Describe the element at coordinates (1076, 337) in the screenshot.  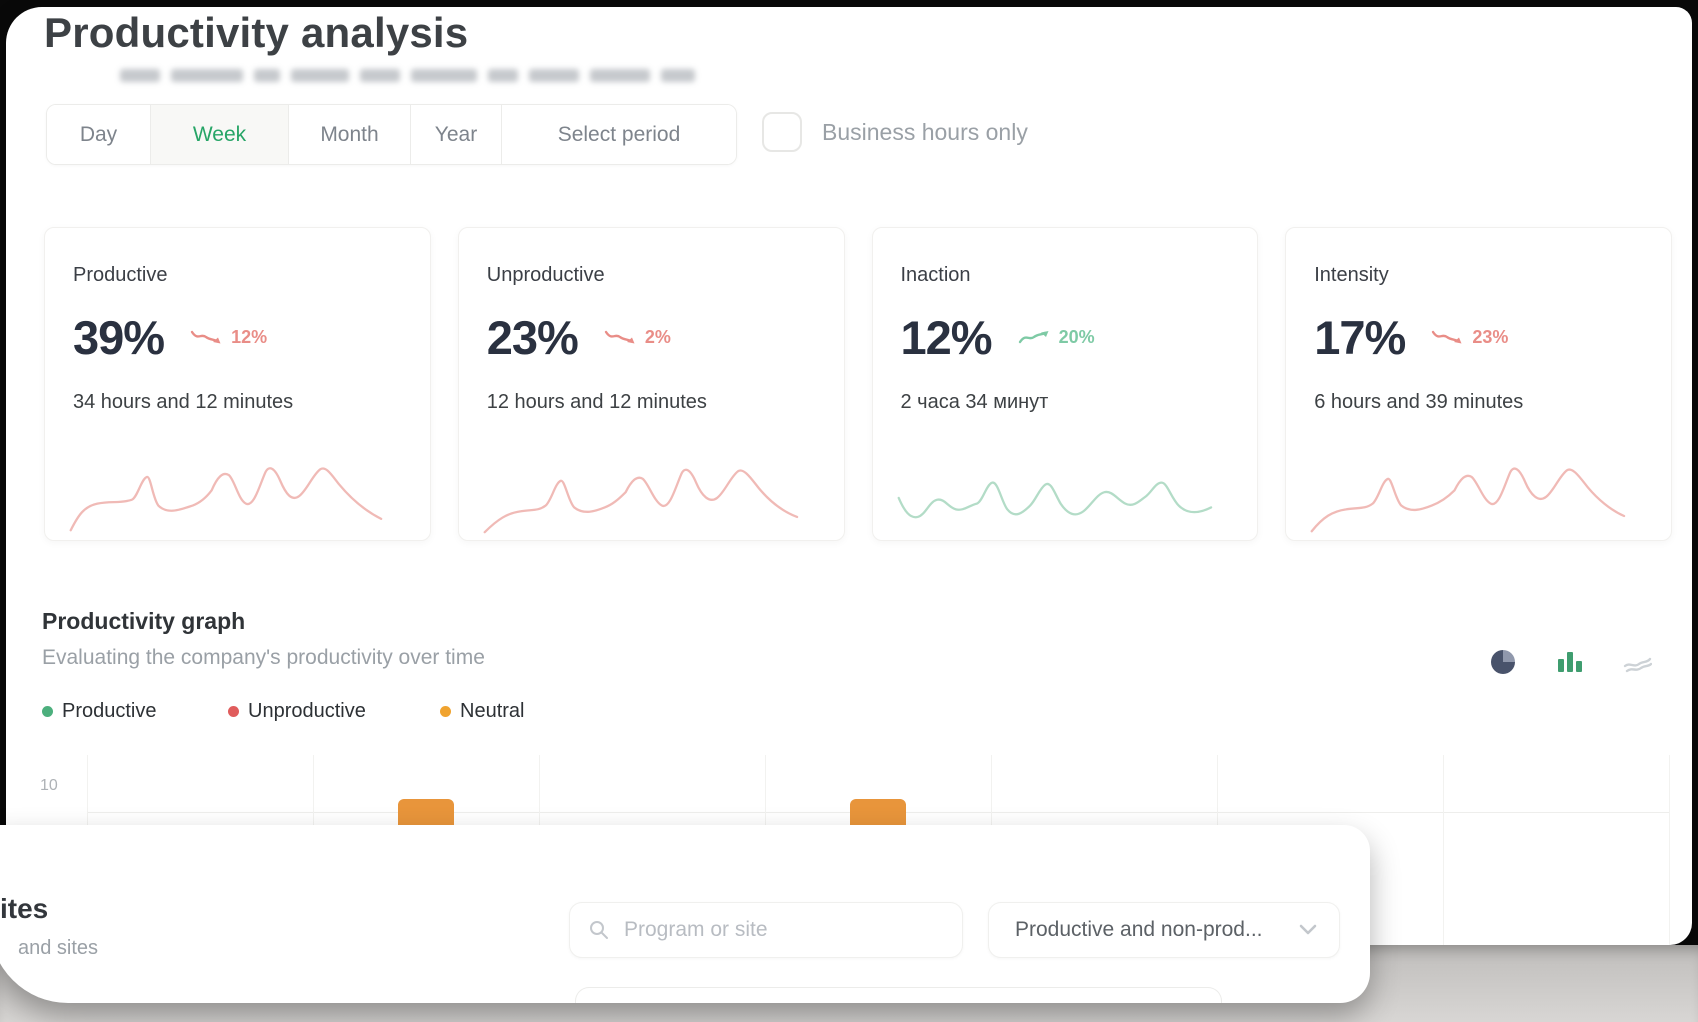
I see `card-delta-value: 20%` at that location.